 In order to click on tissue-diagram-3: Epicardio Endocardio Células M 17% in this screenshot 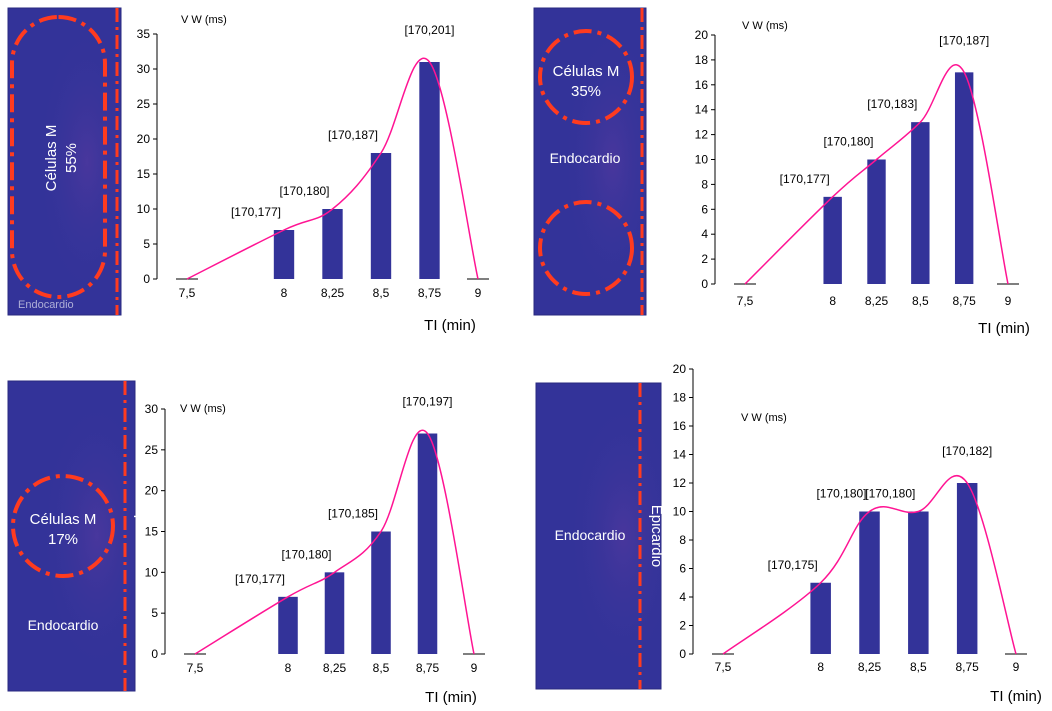, I will do `click(78, 536)`.